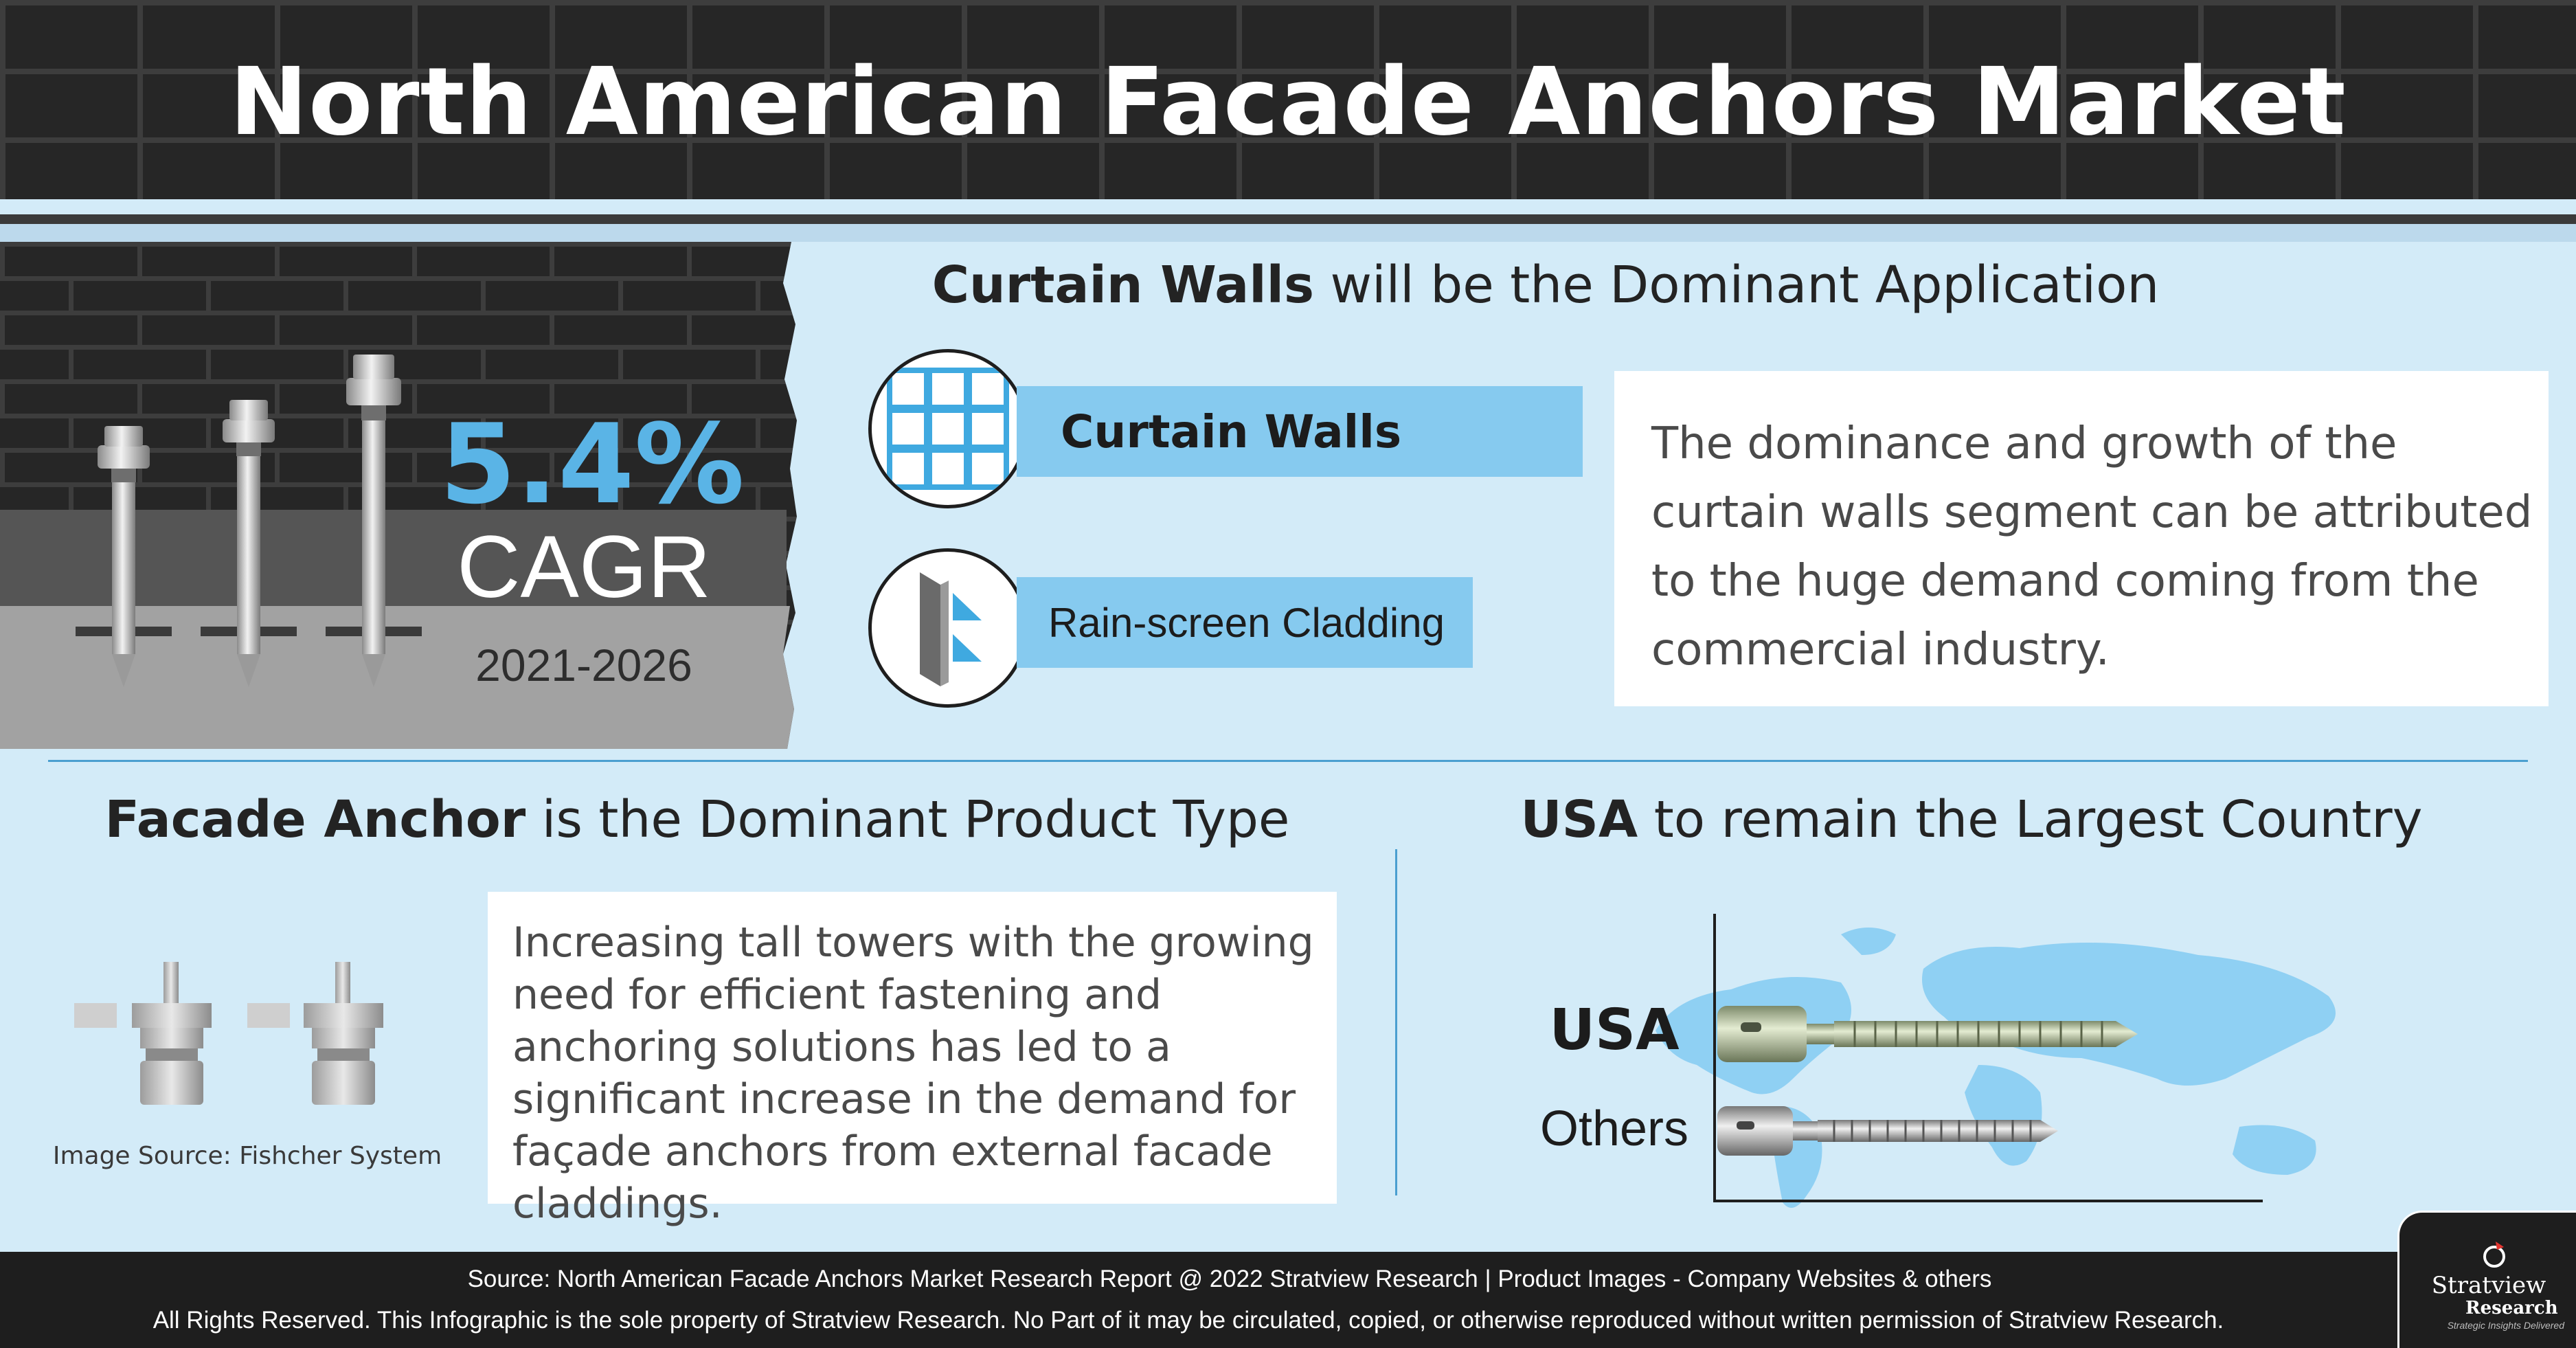  Describe the element at coordinates (915, 819) in the screenshot. I see `product-heading-rest: is the Dominant Product Type` at that location.